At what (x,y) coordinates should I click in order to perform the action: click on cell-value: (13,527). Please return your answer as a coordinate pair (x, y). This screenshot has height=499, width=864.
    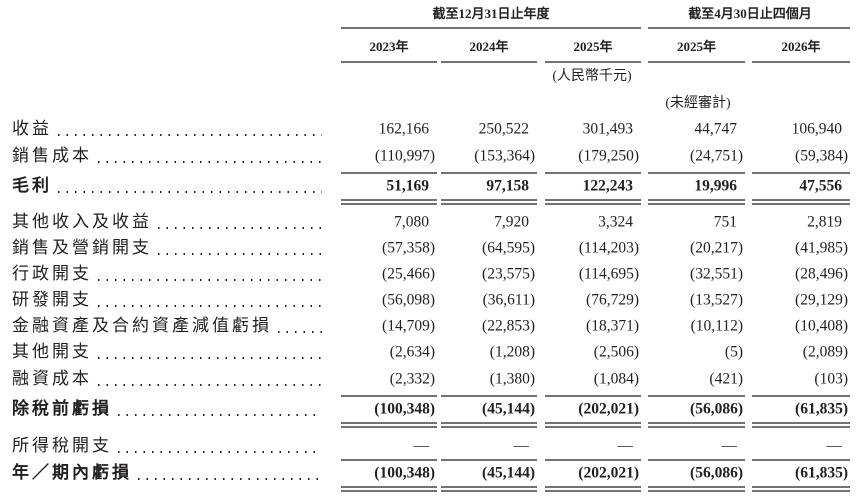
    Looking at the image, I should click on (716, 300).